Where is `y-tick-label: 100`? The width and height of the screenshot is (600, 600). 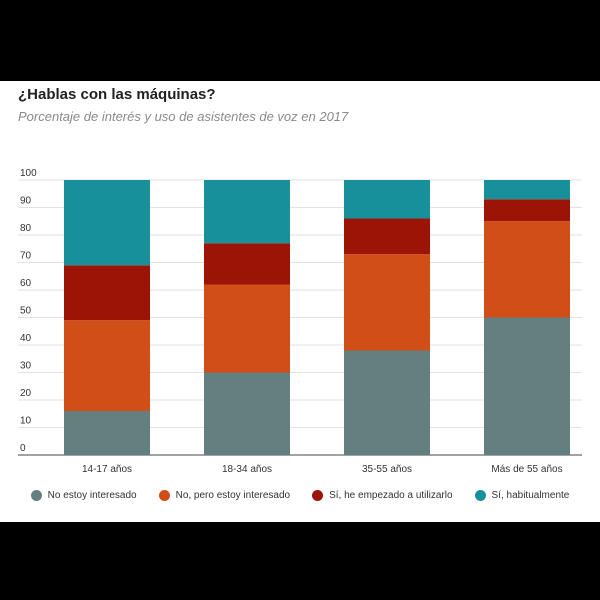 y-tick-label: 100 is located at coordinates (28, 173).